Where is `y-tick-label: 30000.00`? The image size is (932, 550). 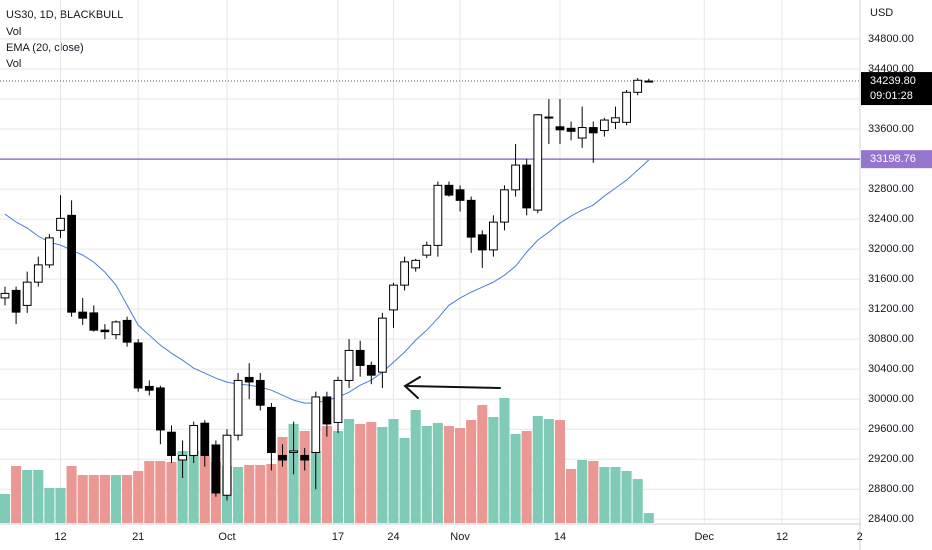 y-tick-label: 30000.00 is located at coordinates (891, 399).